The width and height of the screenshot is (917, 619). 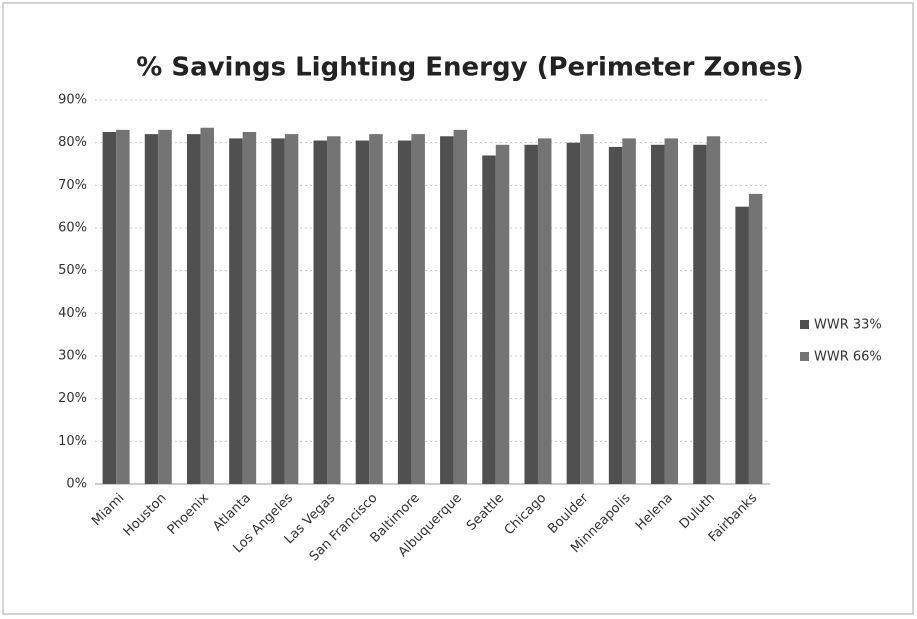 I want to click on y-tick-label: 0%, so click(x=76, y=484).